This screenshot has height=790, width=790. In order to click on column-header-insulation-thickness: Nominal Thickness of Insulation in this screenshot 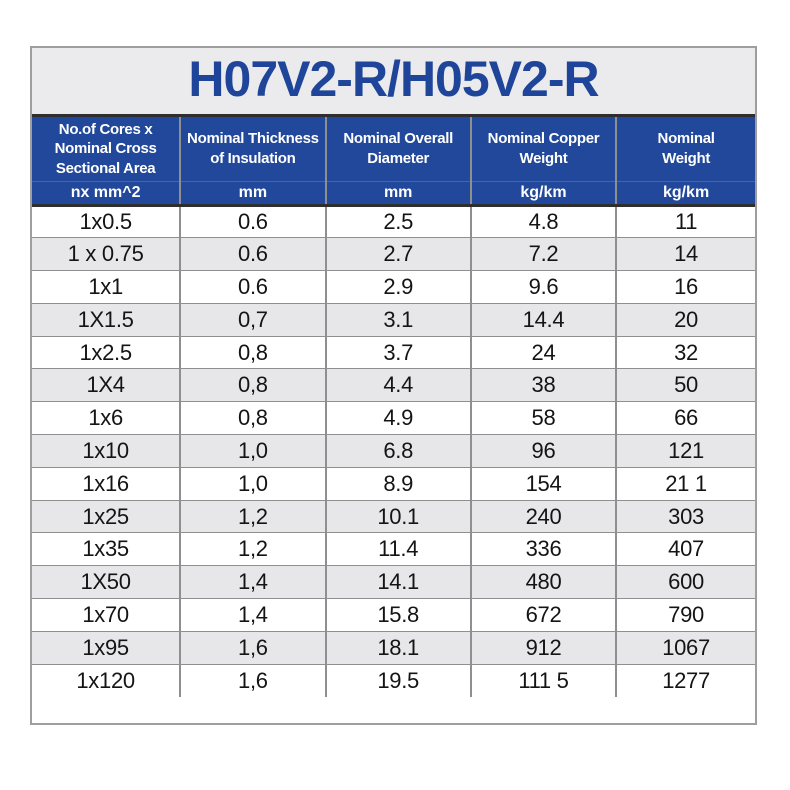, I will do `click(252, 149)`.